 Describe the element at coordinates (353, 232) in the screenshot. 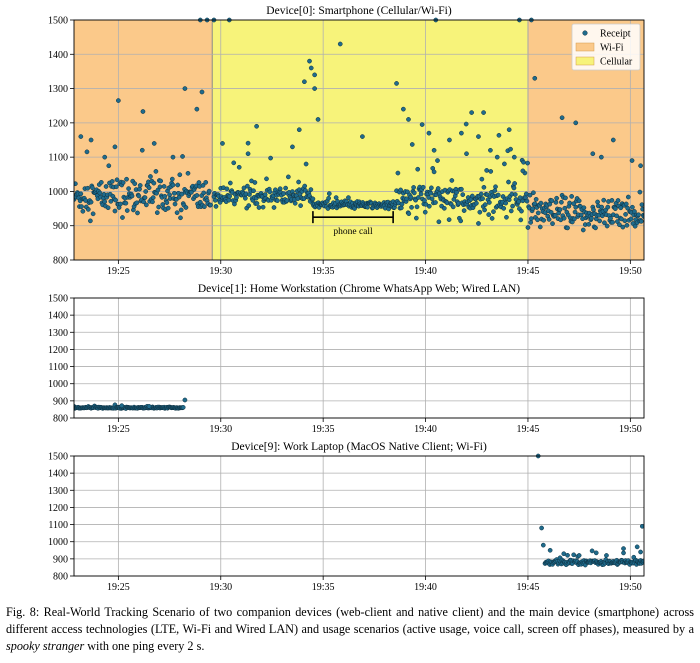

I see `annotation-label: phone call` at that location.